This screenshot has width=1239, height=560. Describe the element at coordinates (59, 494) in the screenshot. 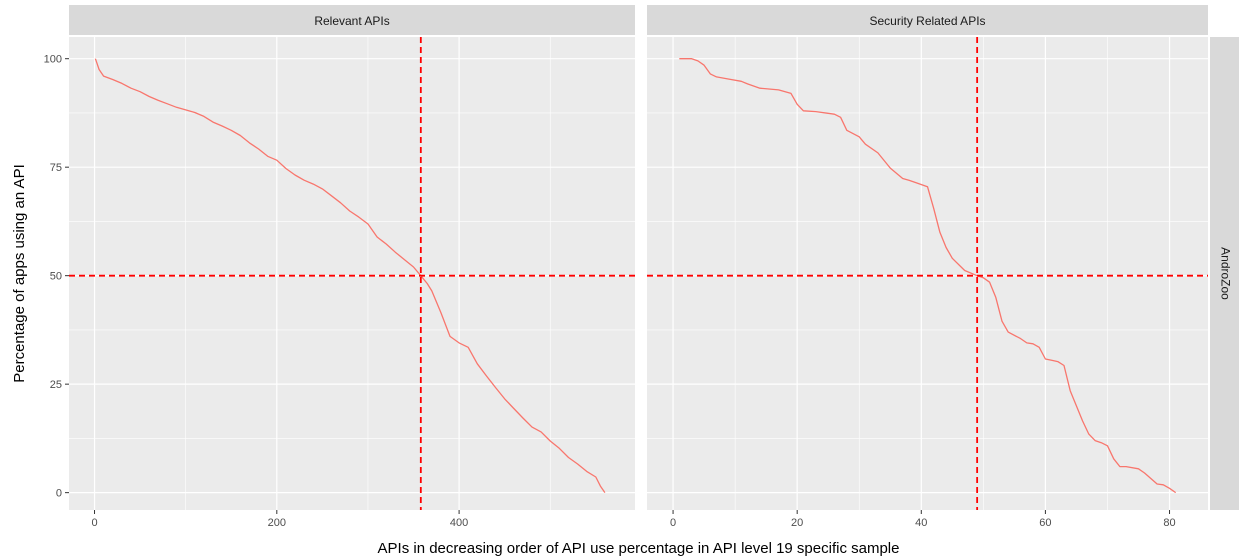

I see `y-tick-label: 0` at that location.